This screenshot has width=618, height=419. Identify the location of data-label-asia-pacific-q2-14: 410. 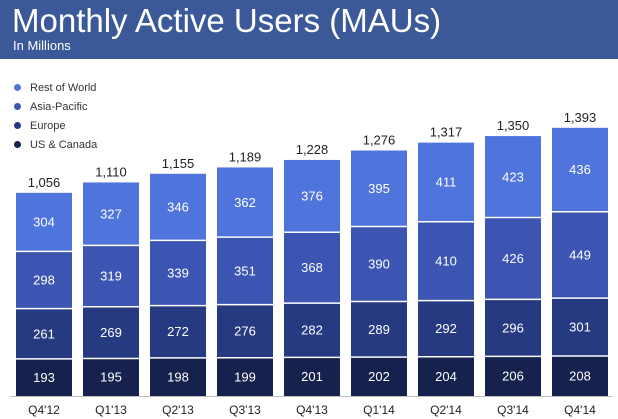
(446, 261).